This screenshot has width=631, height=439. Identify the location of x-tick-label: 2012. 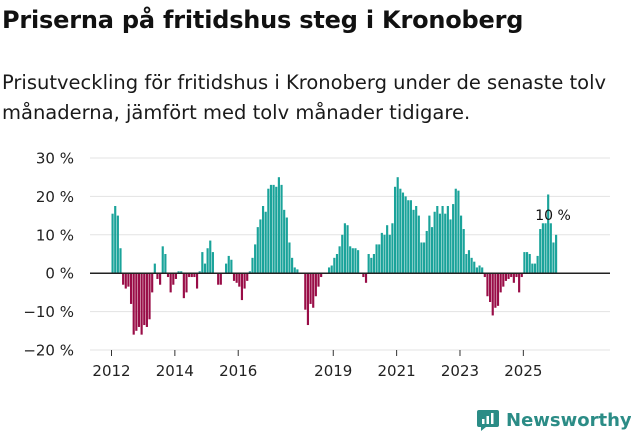
(111, 371).